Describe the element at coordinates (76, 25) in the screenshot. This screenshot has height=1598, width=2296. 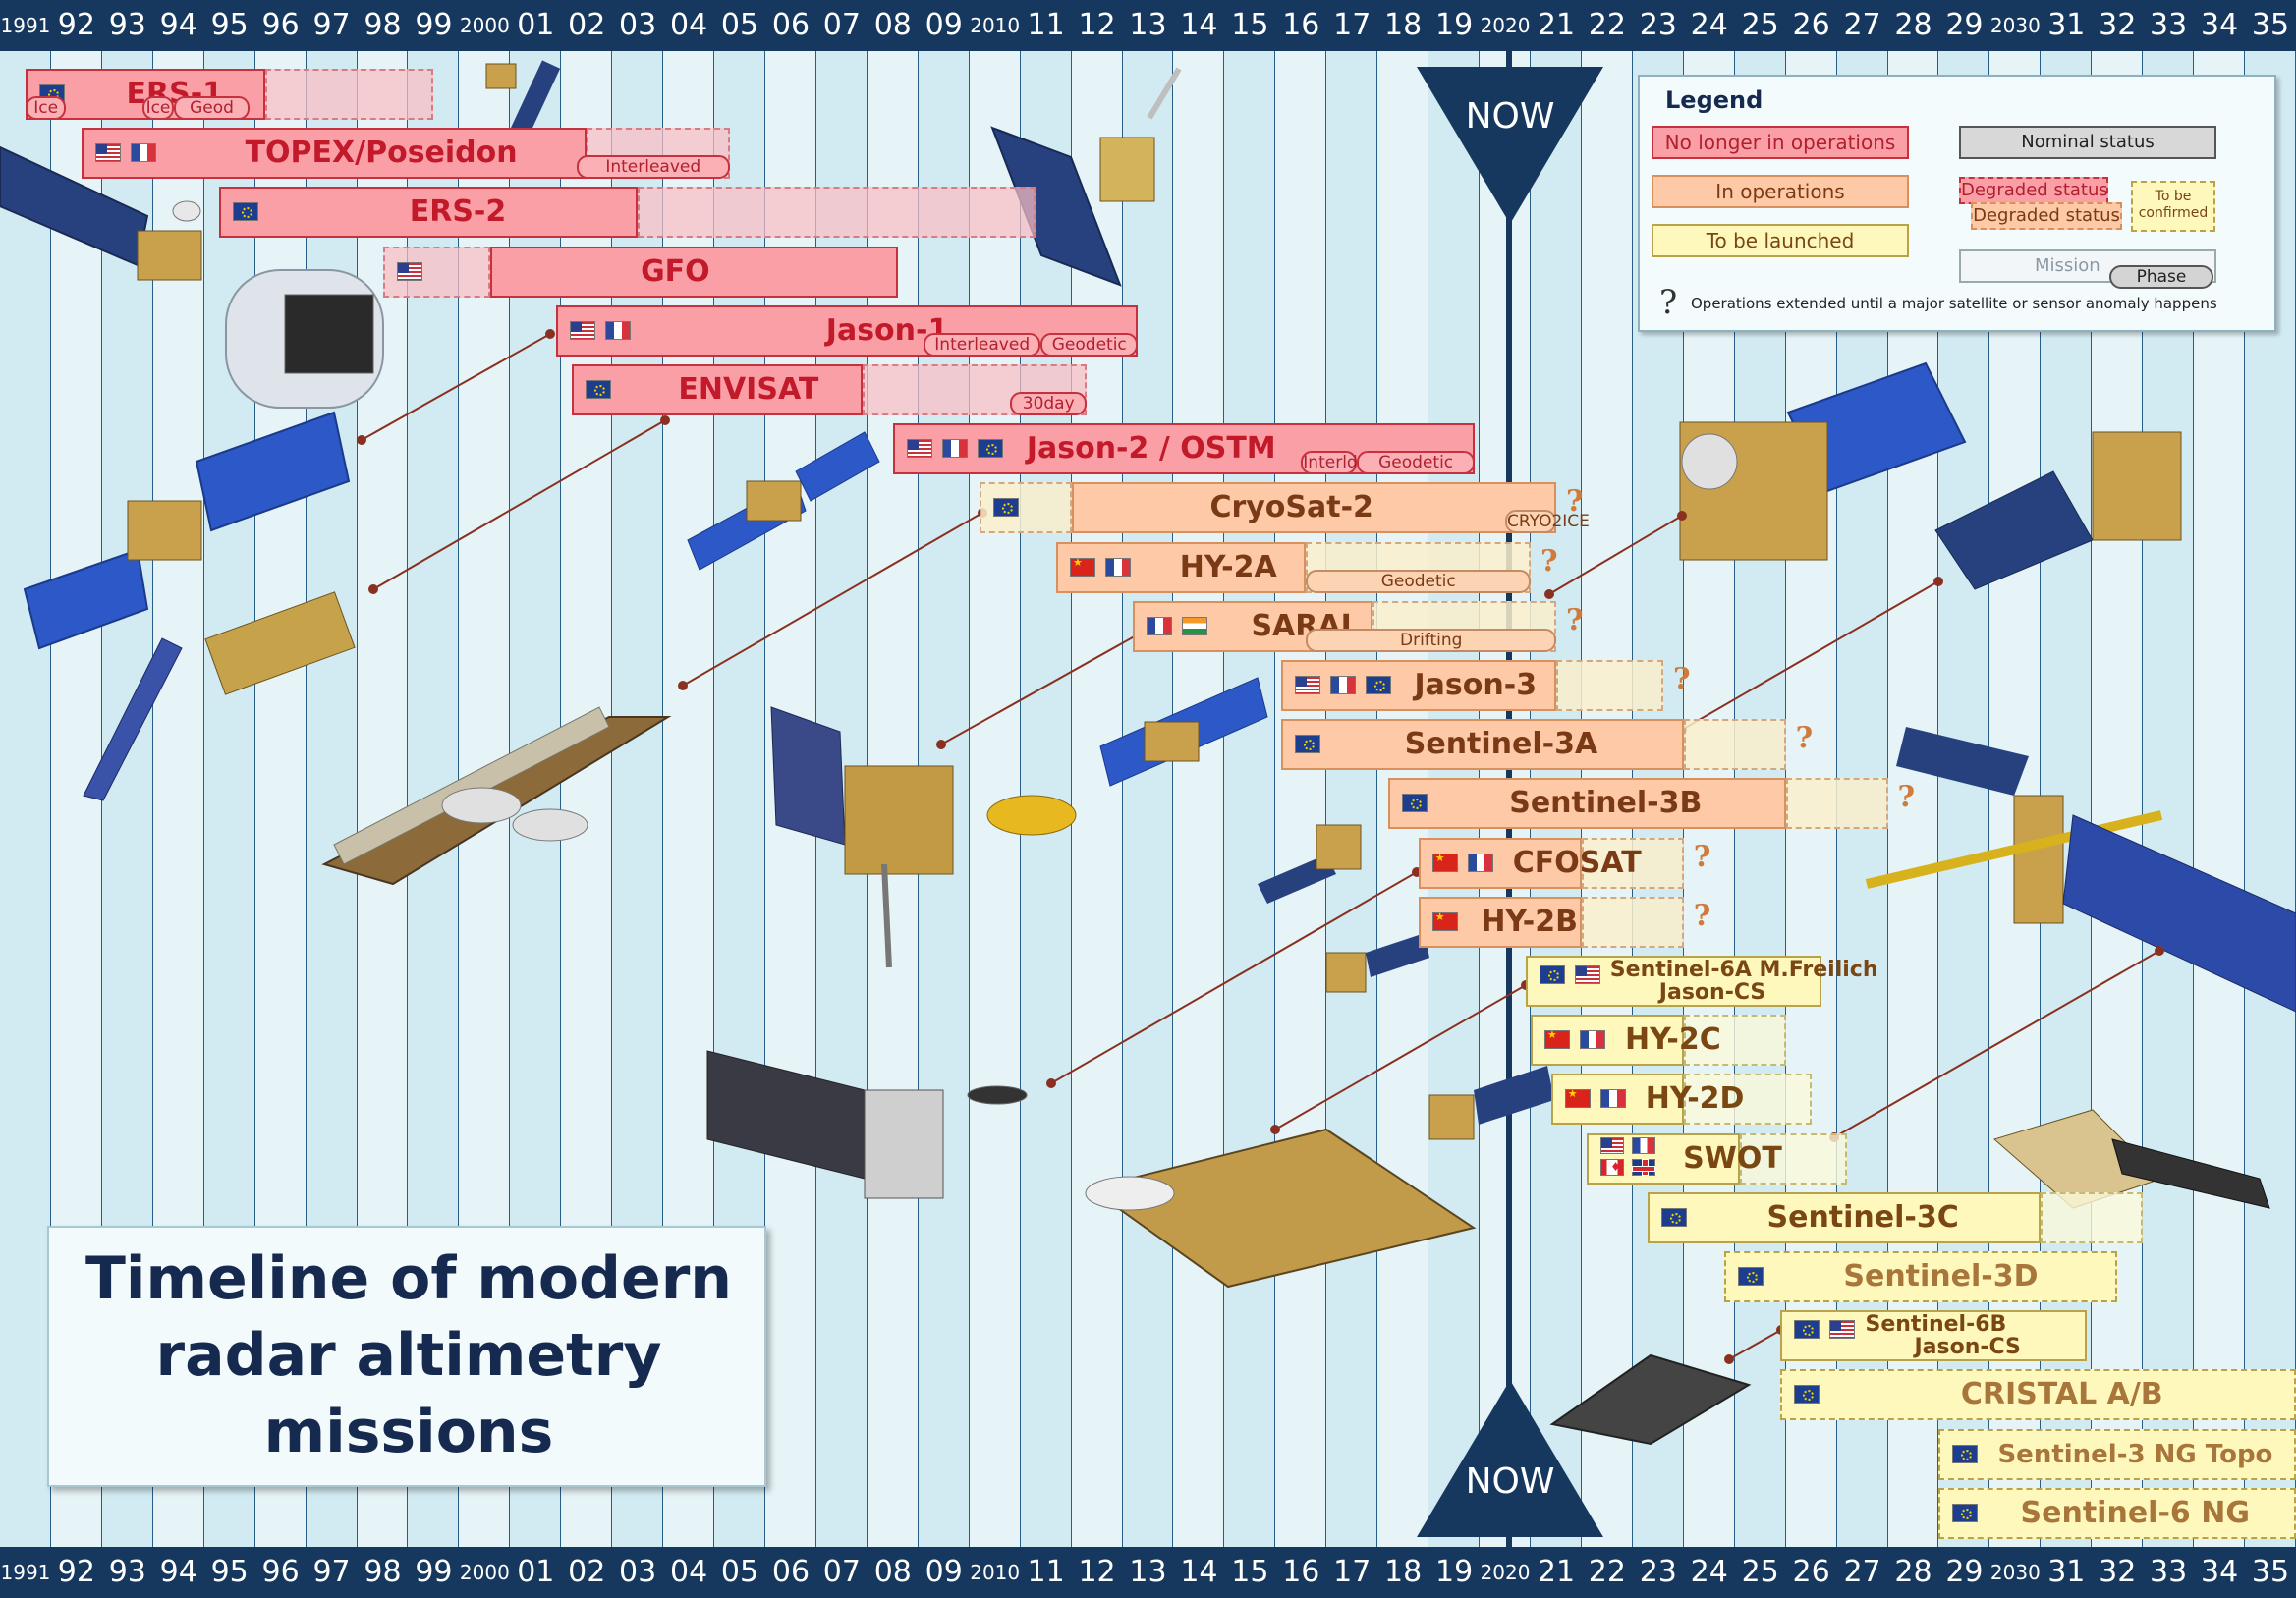
I see `year-tick-top: 92` at that location.